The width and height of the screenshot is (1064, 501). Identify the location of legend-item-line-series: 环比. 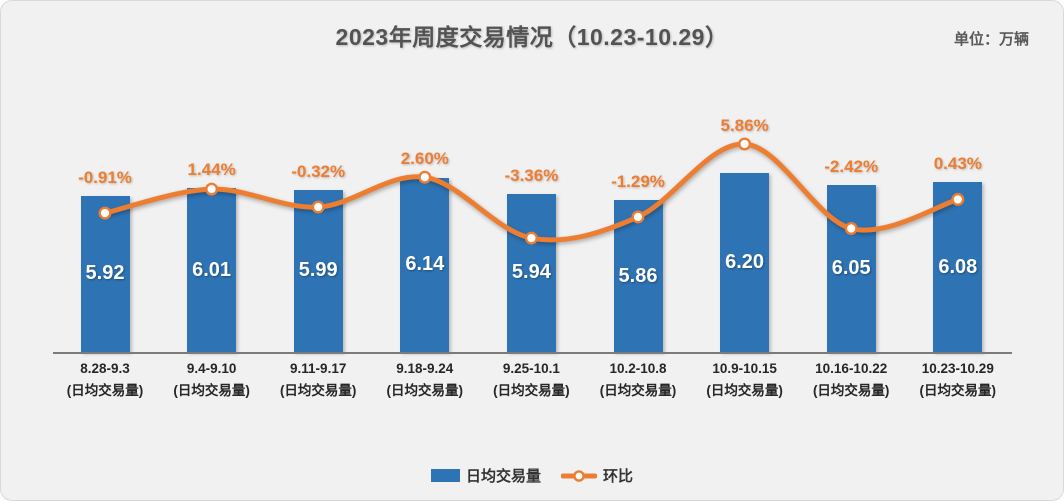
(597, 475).